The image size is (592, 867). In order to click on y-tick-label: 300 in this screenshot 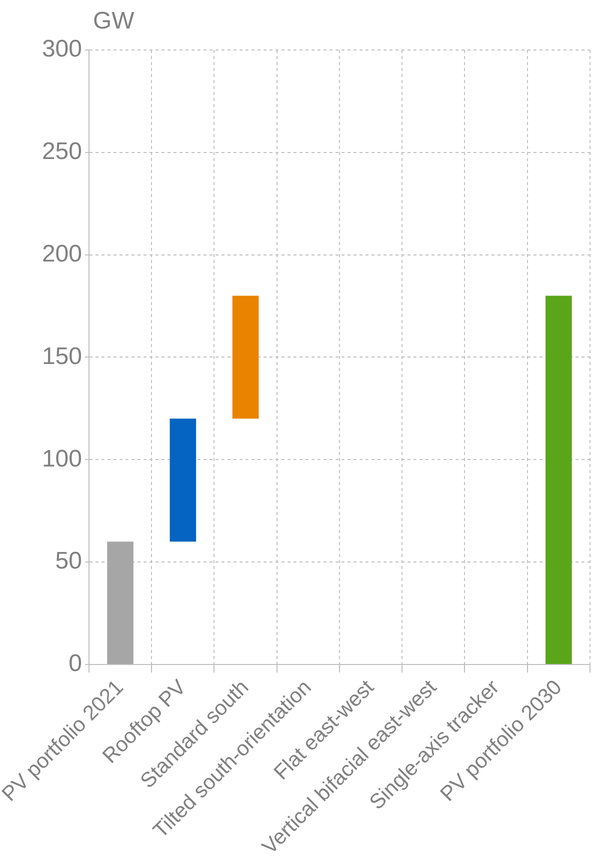, I will do `click(62, 49)`.